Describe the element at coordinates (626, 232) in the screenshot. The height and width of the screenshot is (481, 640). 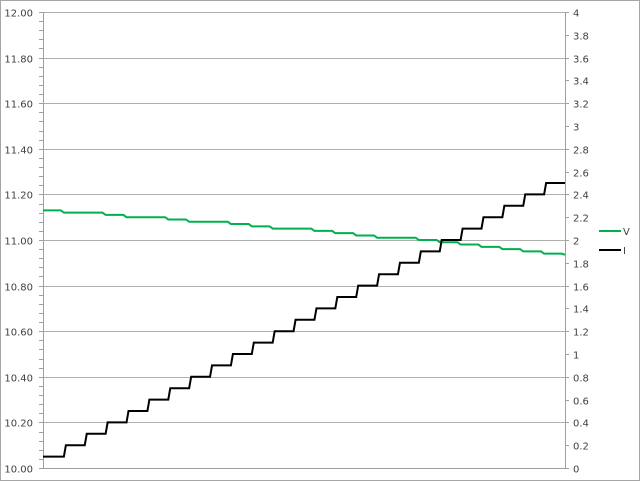
I see `legend-label-v: V` at that location.